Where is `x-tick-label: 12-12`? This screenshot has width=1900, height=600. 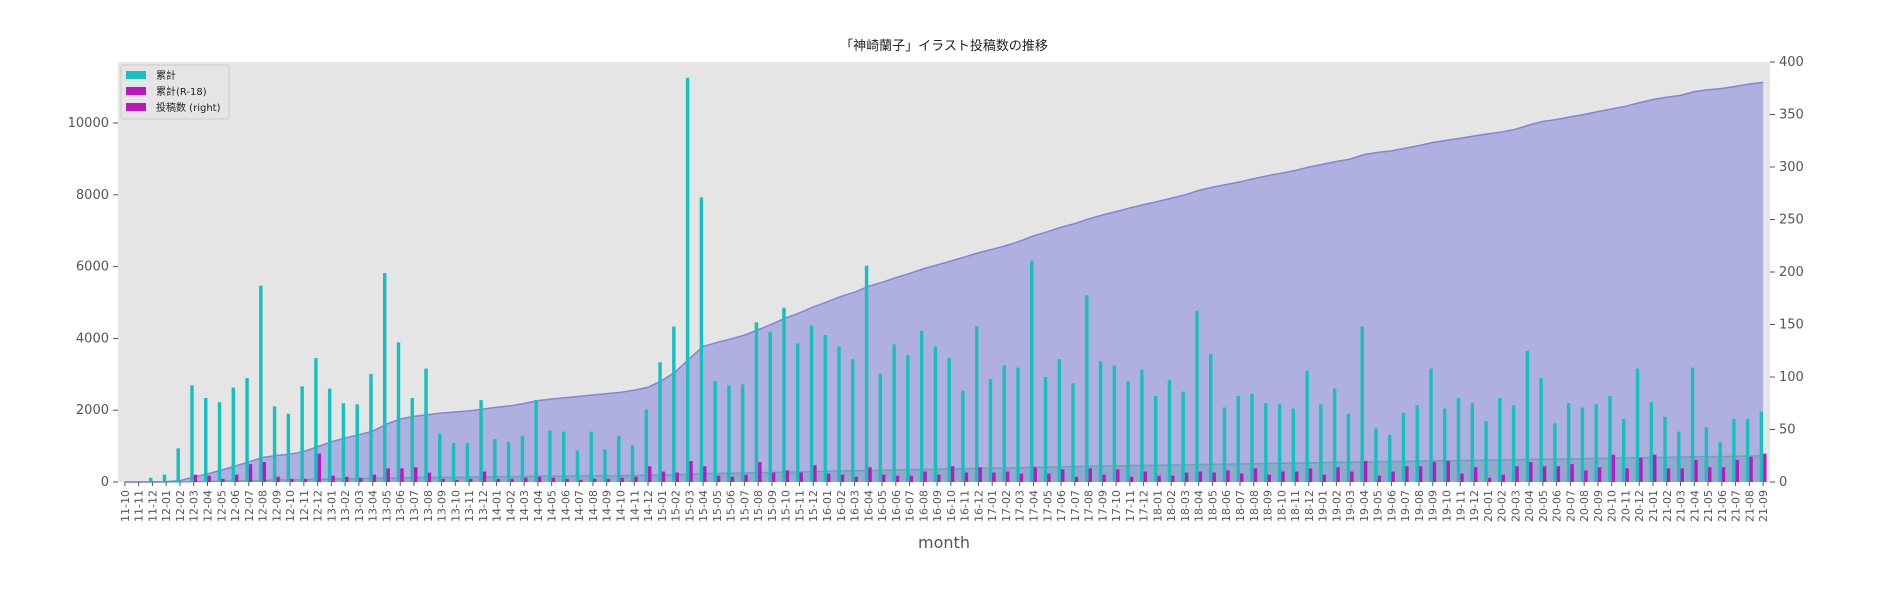 x-tick-label: 12-12 is located at coordinates (318, 506).